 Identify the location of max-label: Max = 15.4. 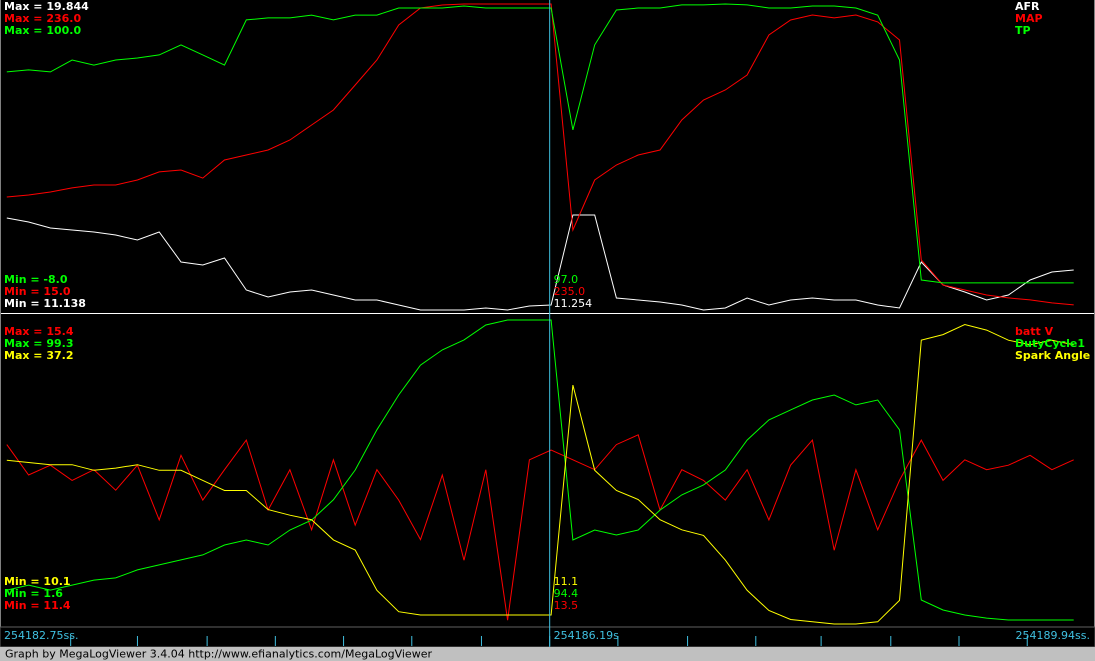
(39, 331).